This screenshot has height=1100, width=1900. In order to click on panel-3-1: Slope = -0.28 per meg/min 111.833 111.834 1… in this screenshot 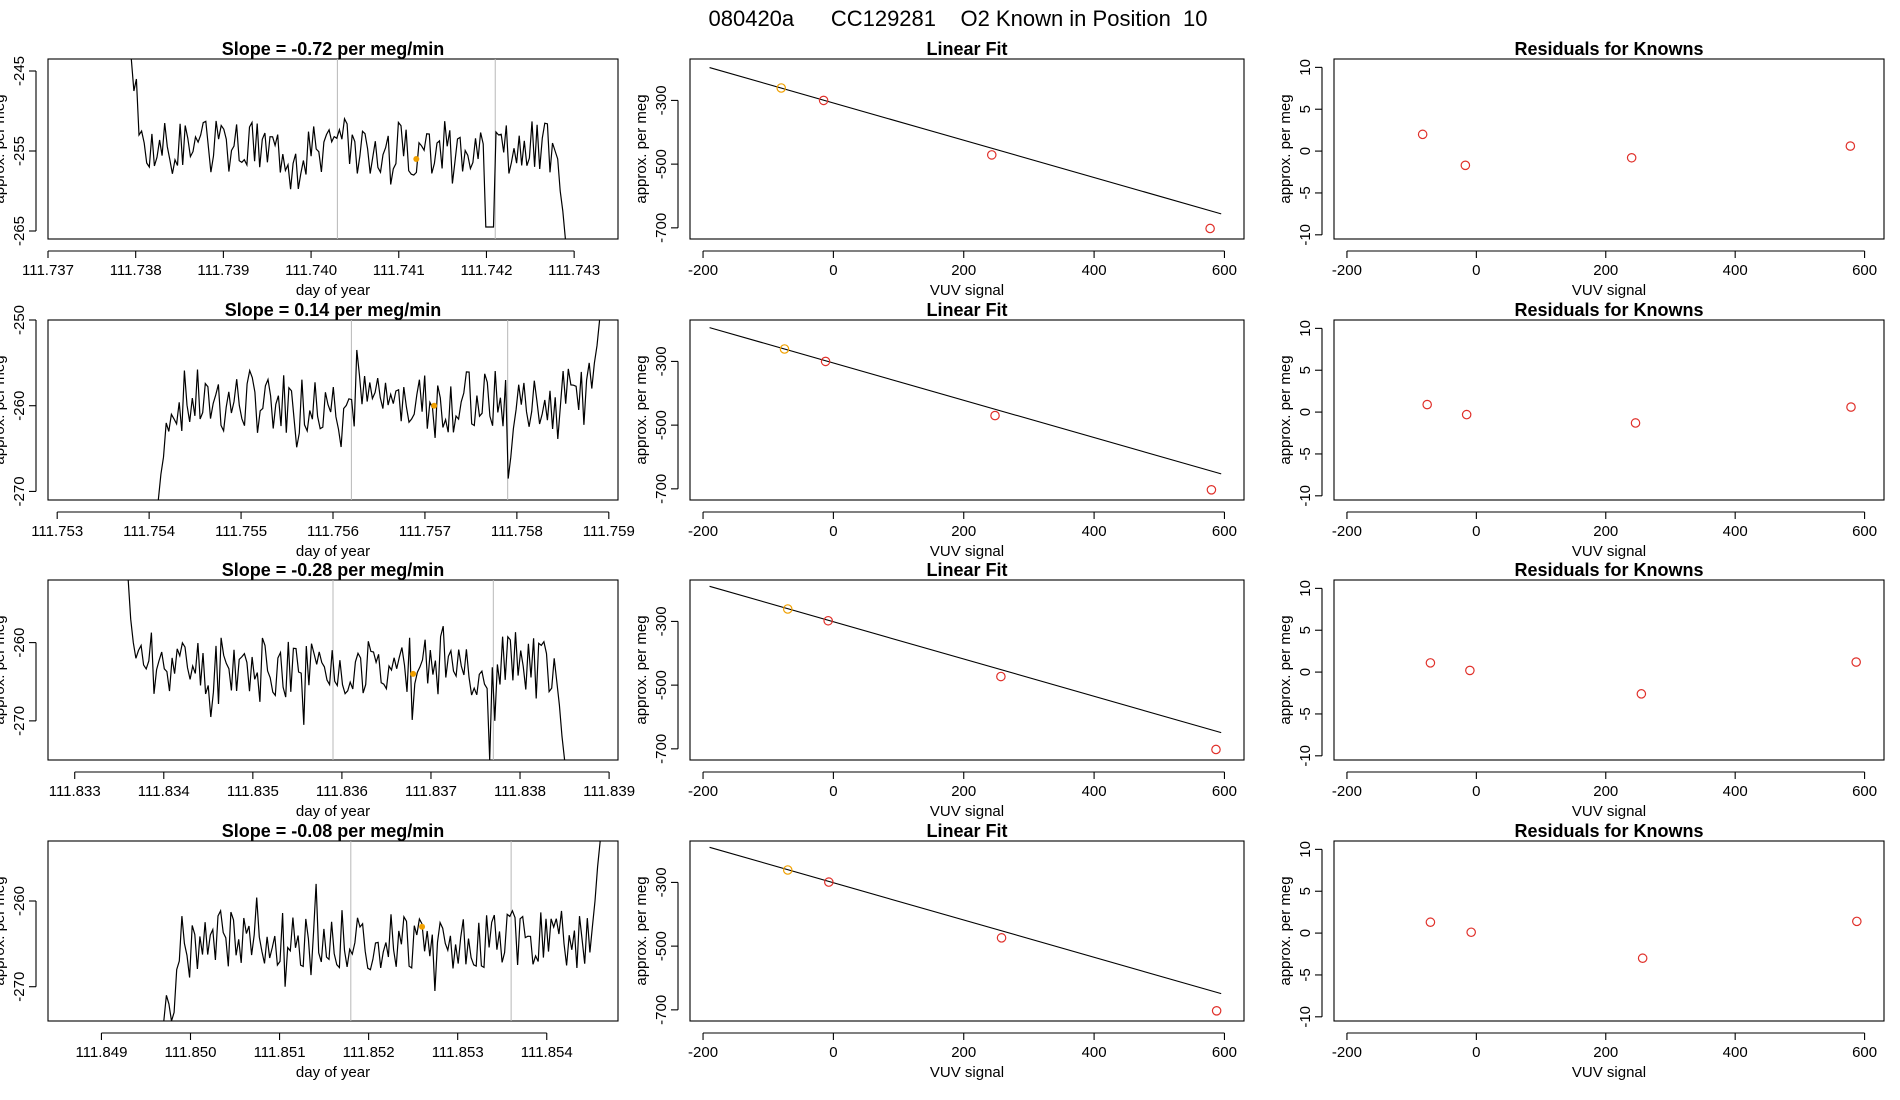, I will do `click(317, 690)`.